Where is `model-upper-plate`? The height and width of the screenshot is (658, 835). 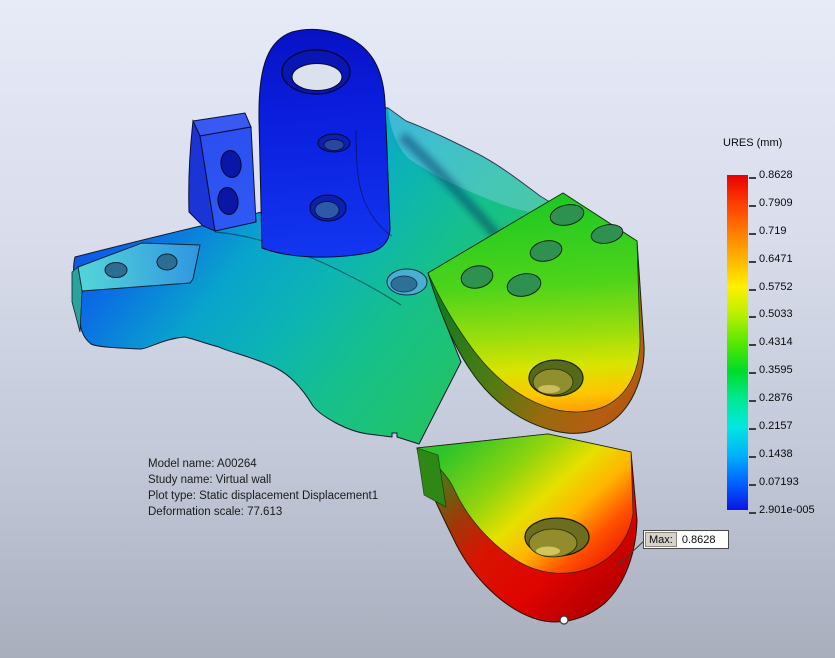 model-upper-plate is located at coordinates (536, 313).